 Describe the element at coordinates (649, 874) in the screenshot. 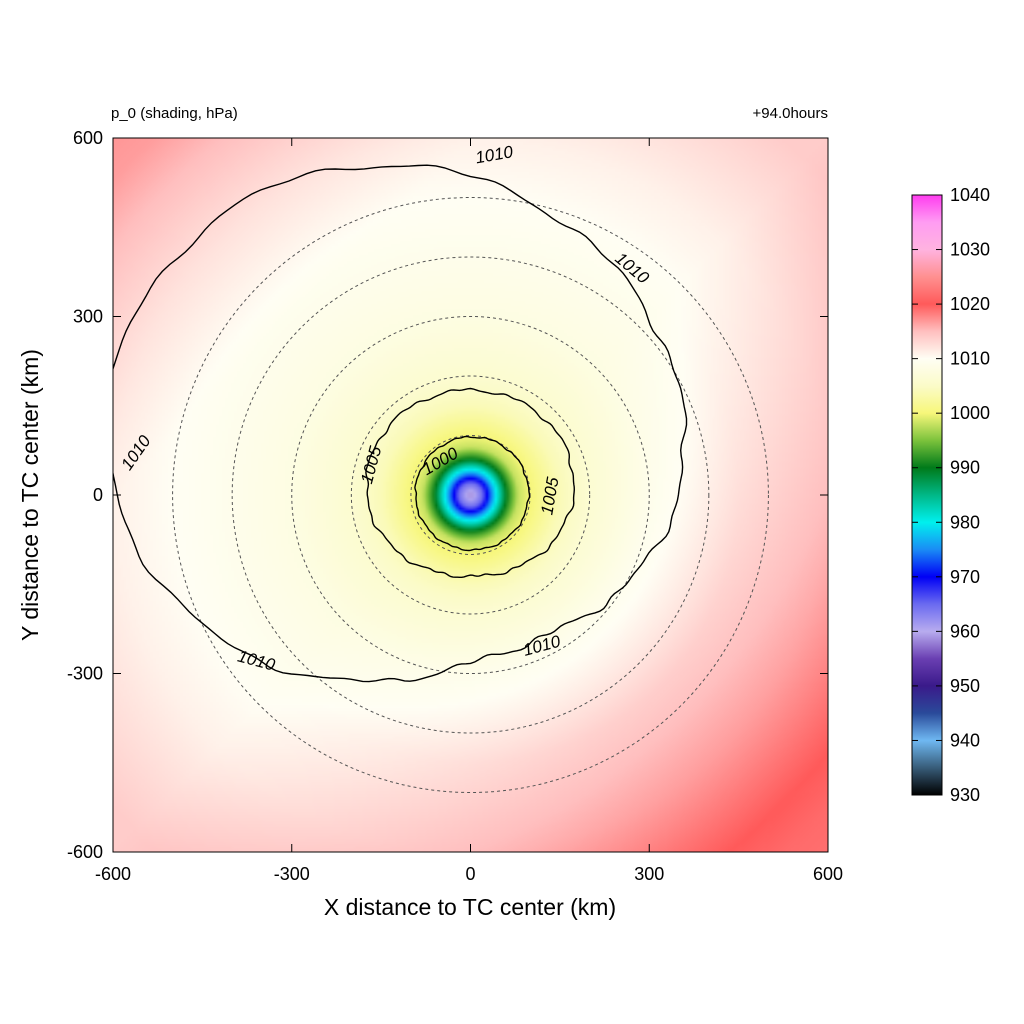

I see `x-tick-label: 300` at that location.